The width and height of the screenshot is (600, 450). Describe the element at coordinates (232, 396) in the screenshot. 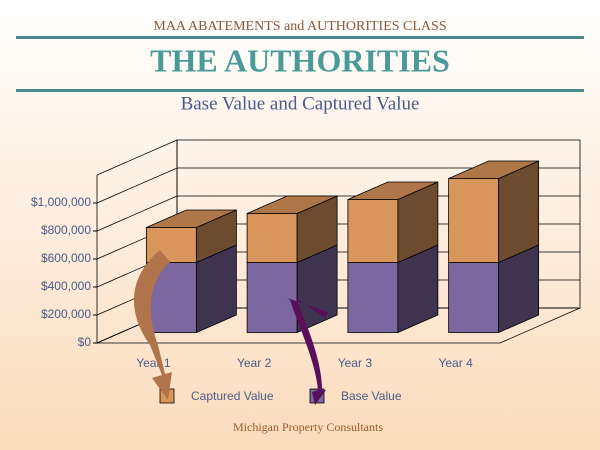

I see `legend-label: Captured Value` at that location.